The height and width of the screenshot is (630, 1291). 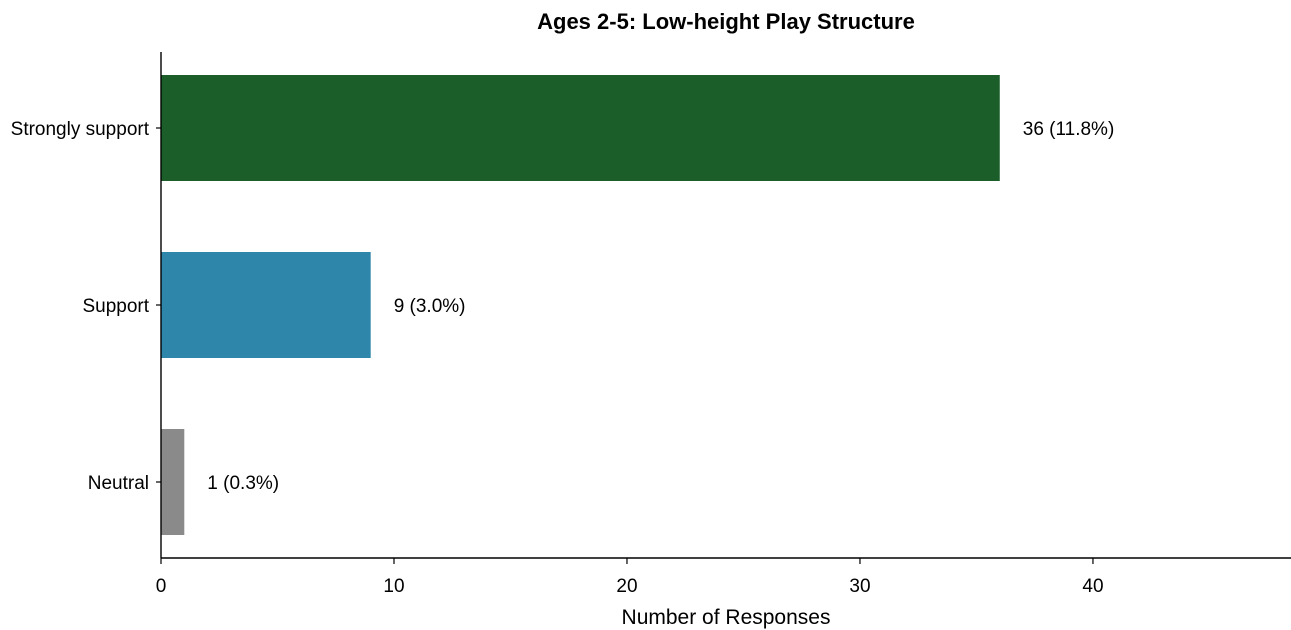 I want to click on bar-strongly-support, so click(x=580, y=128).